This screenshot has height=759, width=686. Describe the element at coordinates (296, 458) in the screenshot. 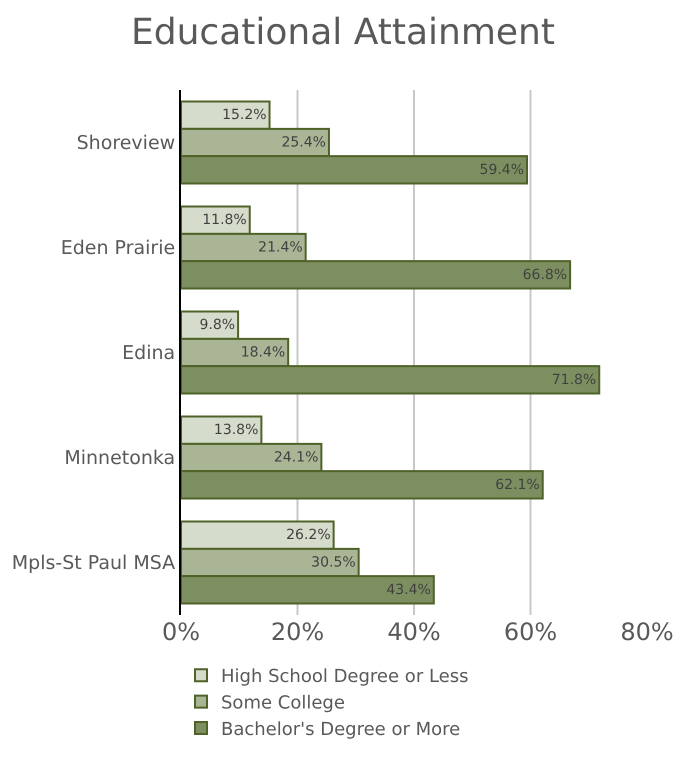

I see `data-label: 24.1%` at that location.